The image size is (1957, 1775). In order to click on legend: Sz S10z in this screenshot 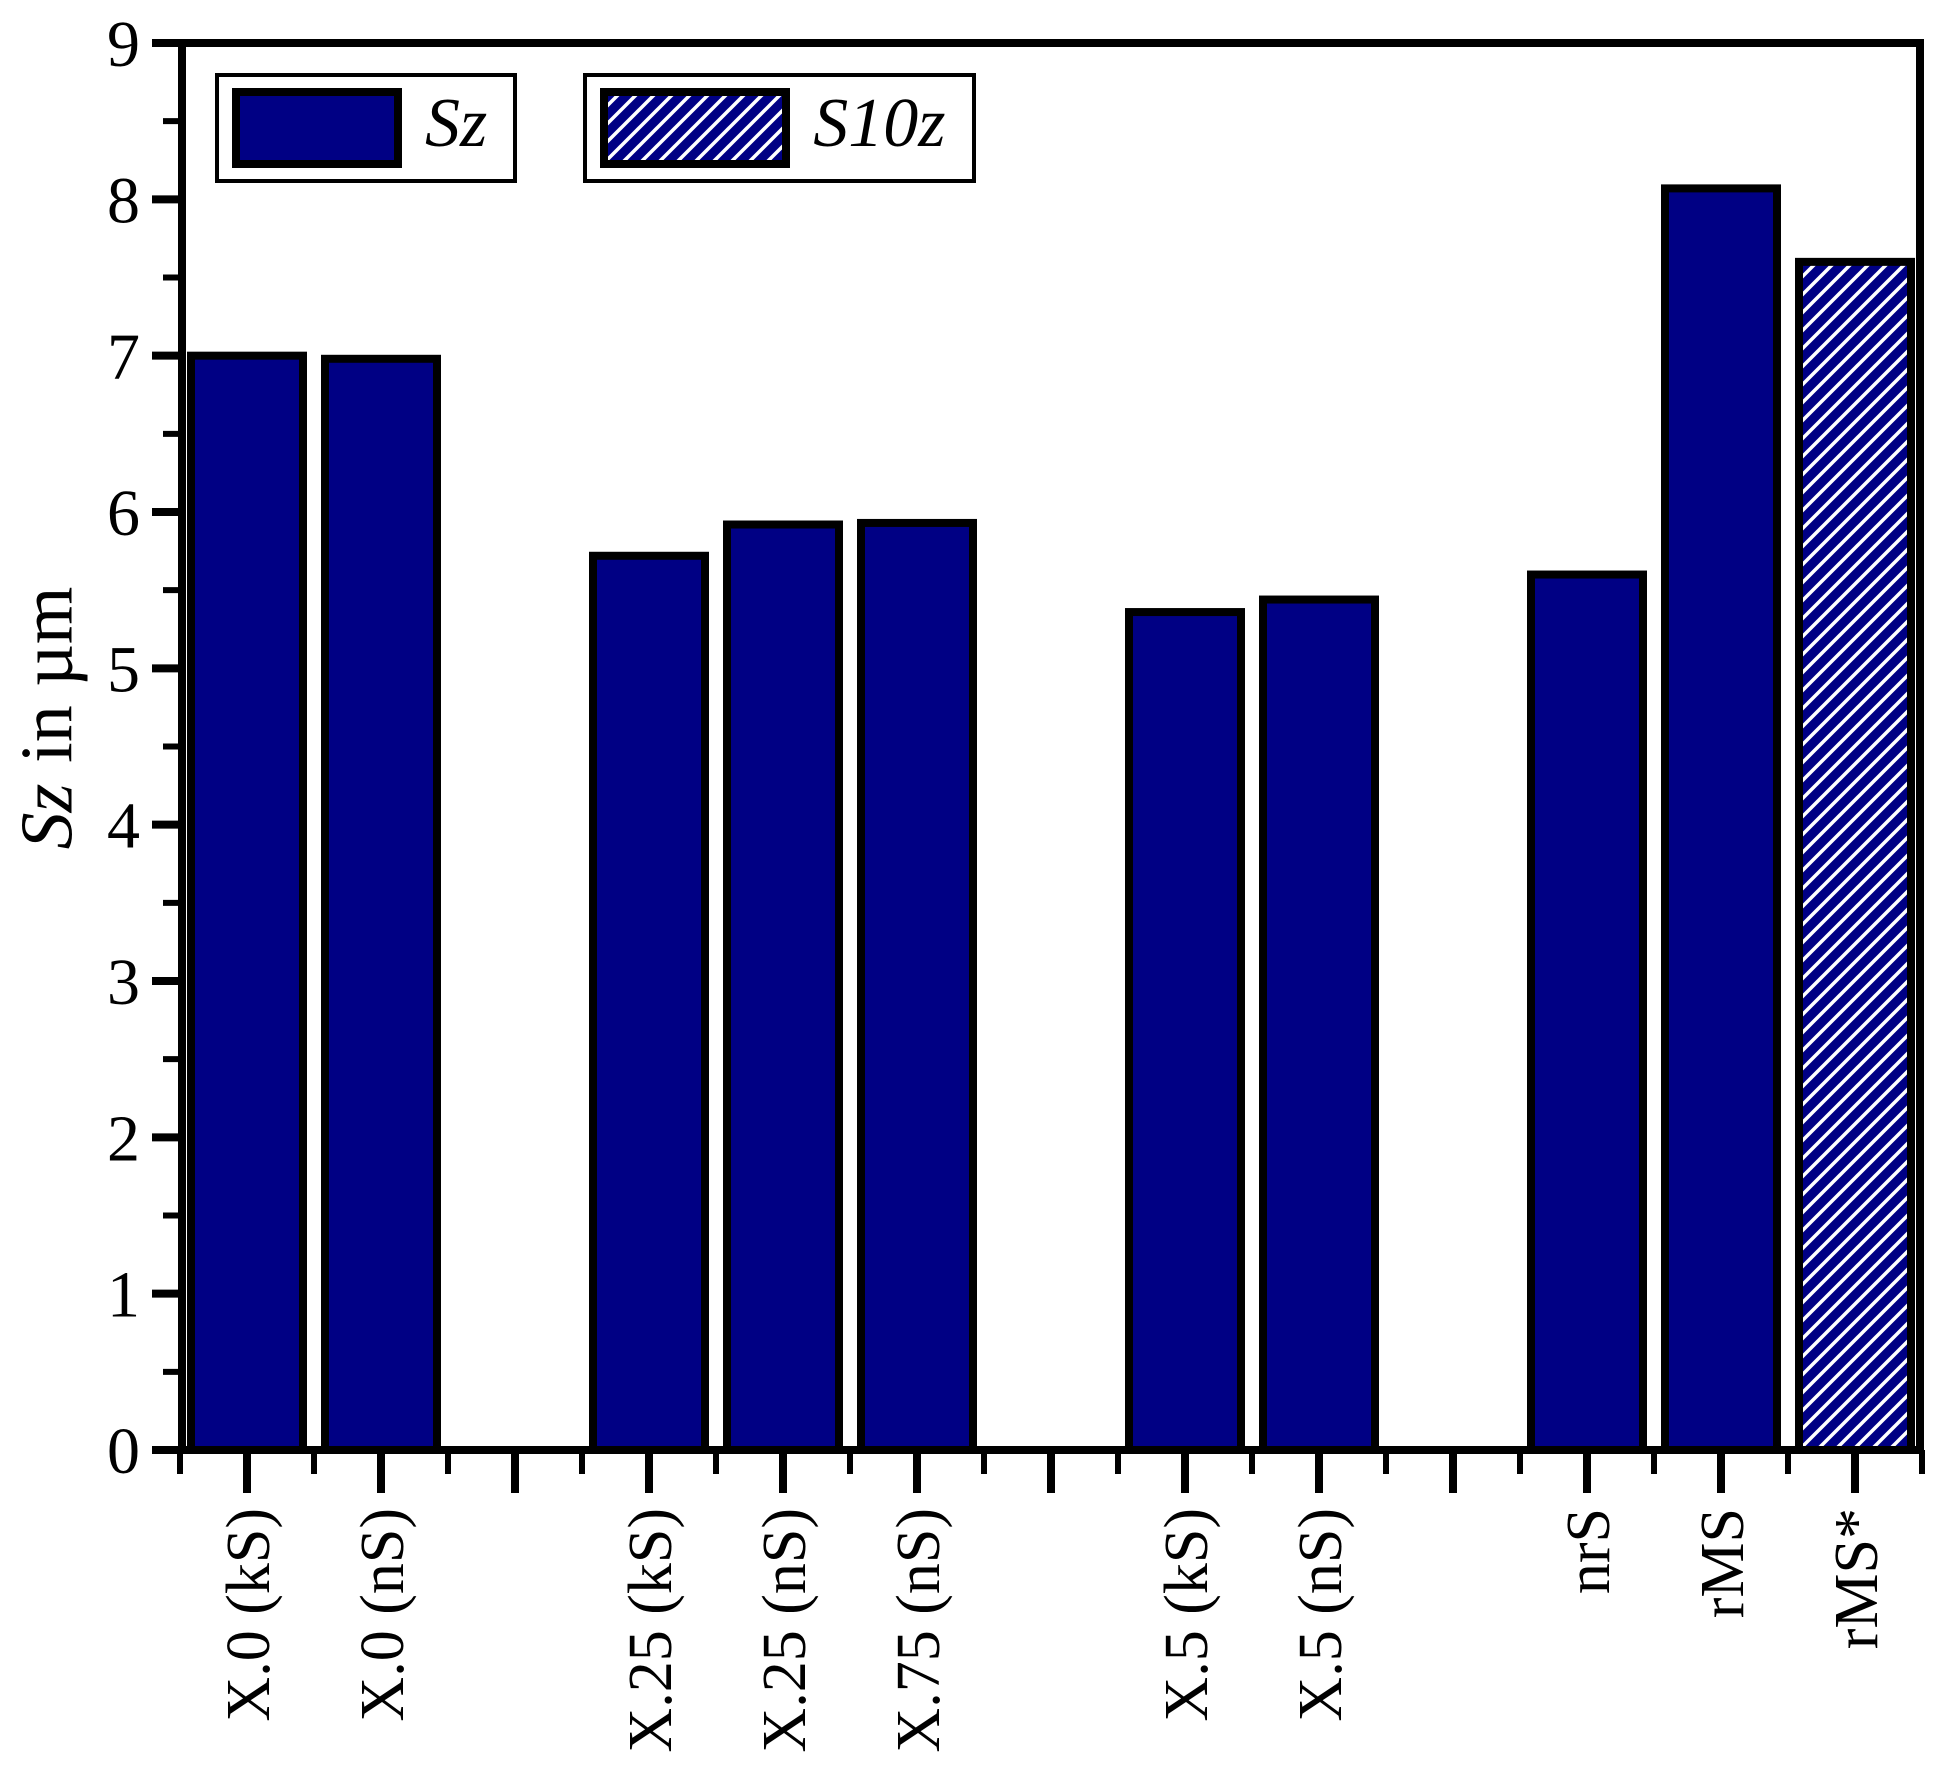, I will do `click(595, 128)`.